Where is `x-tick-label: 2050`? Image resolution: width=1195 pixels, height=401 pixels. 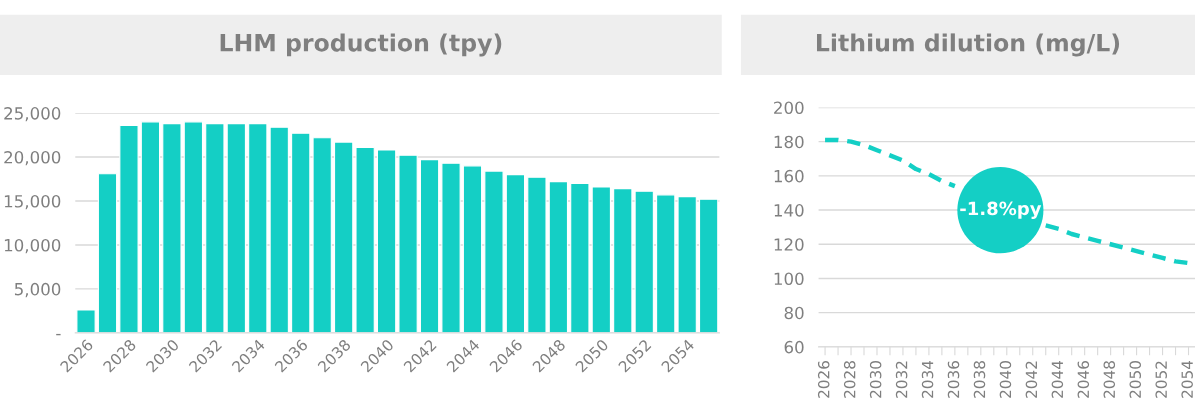 x-tick-label: 2050 is located at coordinates (1135, 379).